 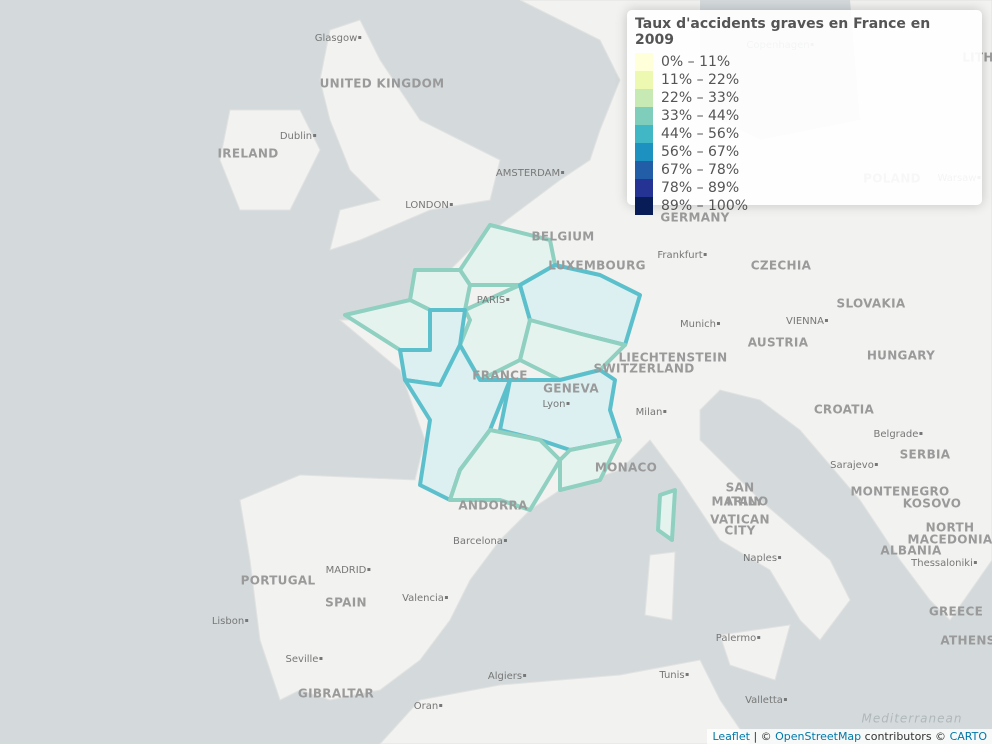 What do you see at coordinates (740, 488) in the screenshot?
I see `country-label: SAN` at bounding box center [740, 488].